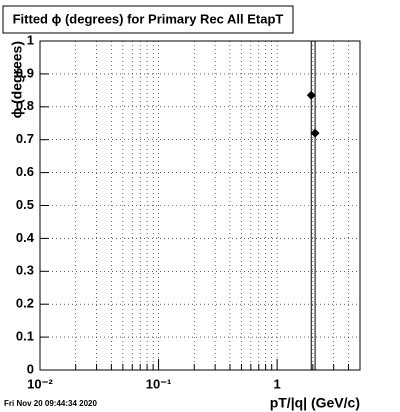  Describe the element at coordinates (50, 403) in the screenshot. I see `footer-date: Fri Nov 20 09:44:34 2020` at that location.